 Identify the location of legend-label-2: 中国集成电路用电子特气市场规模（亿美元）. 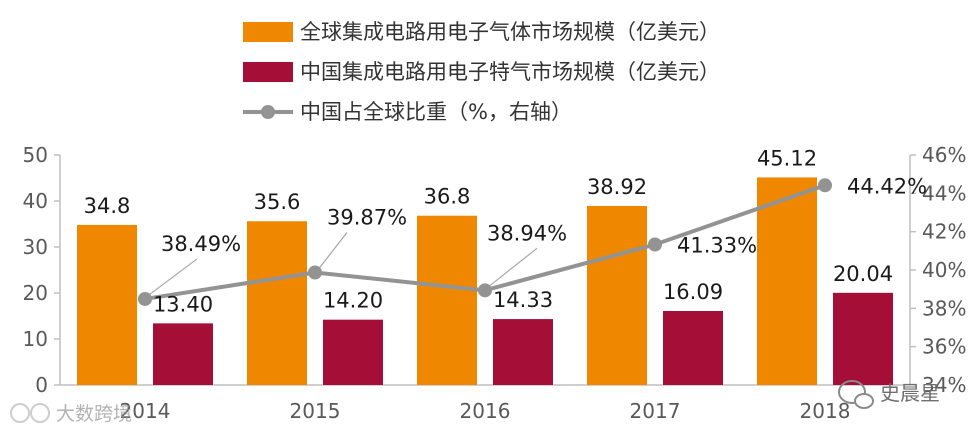
(510, 72).